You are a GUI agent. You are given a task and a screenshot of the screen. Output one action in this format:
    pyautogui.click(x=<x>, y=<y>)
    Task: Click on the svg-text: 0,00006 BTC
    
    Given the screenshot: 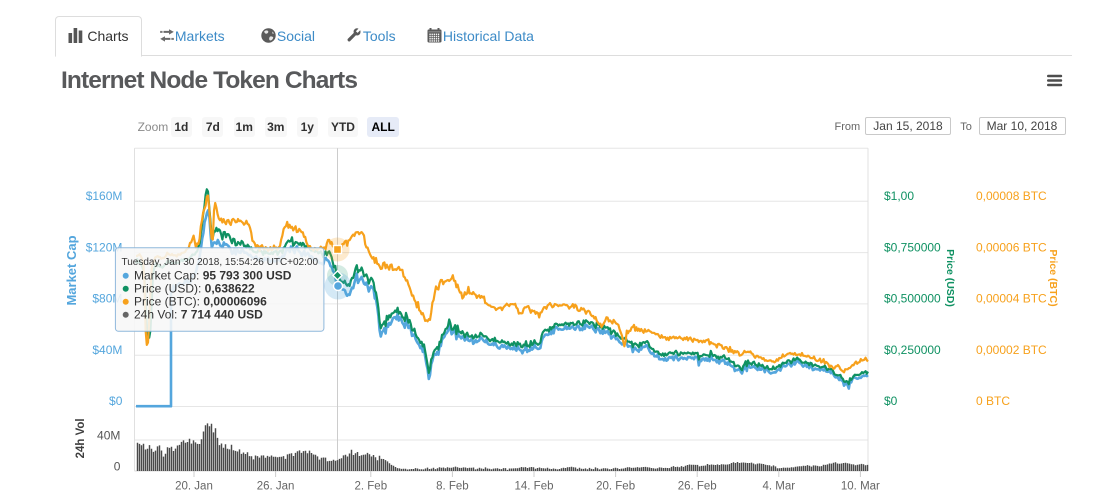 What is the action you would take?
    pyautogui.click(x=1011, y=247)
    